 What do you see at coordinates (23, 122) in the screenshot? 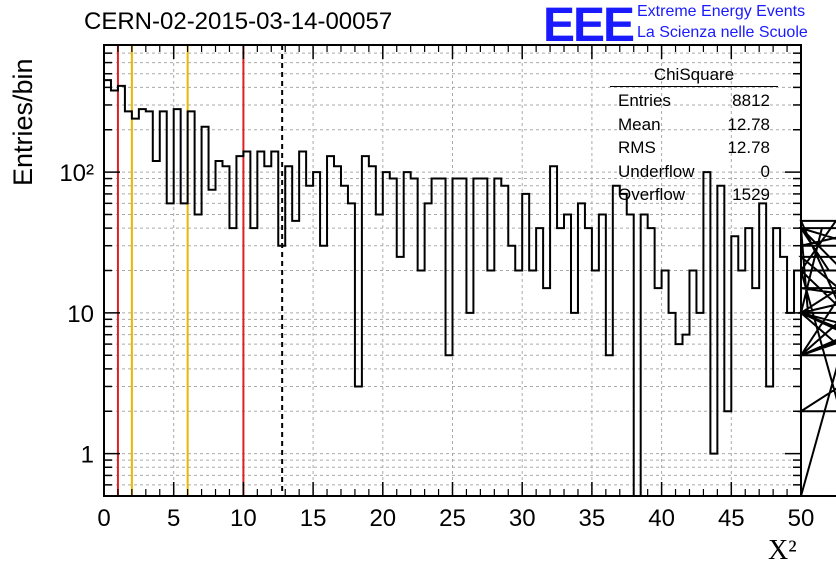
I see `y-axis-label: Entries/bin` at bounding box center [23, 122].